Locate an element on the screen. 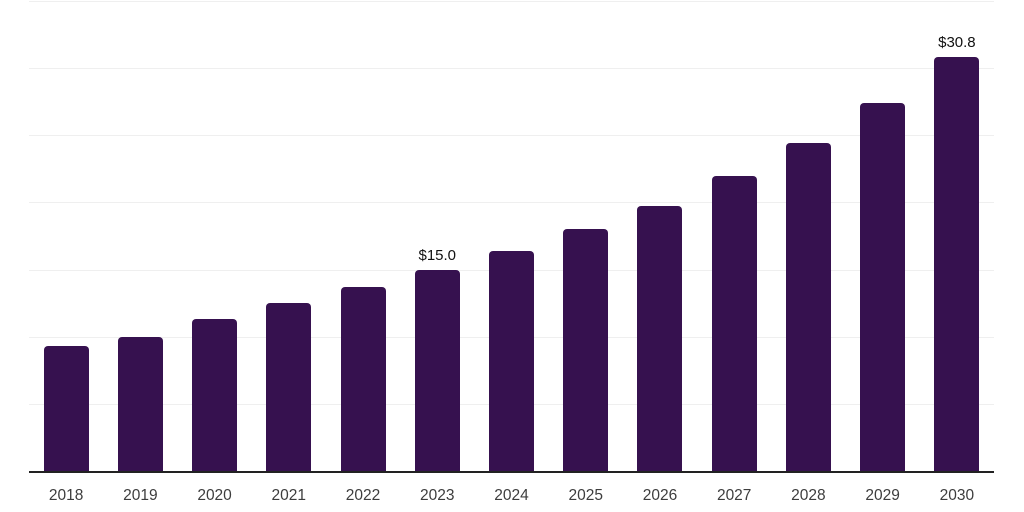 This screenshot has height=512, width=1024. bar-2028 is located at coordinates (808, 307).